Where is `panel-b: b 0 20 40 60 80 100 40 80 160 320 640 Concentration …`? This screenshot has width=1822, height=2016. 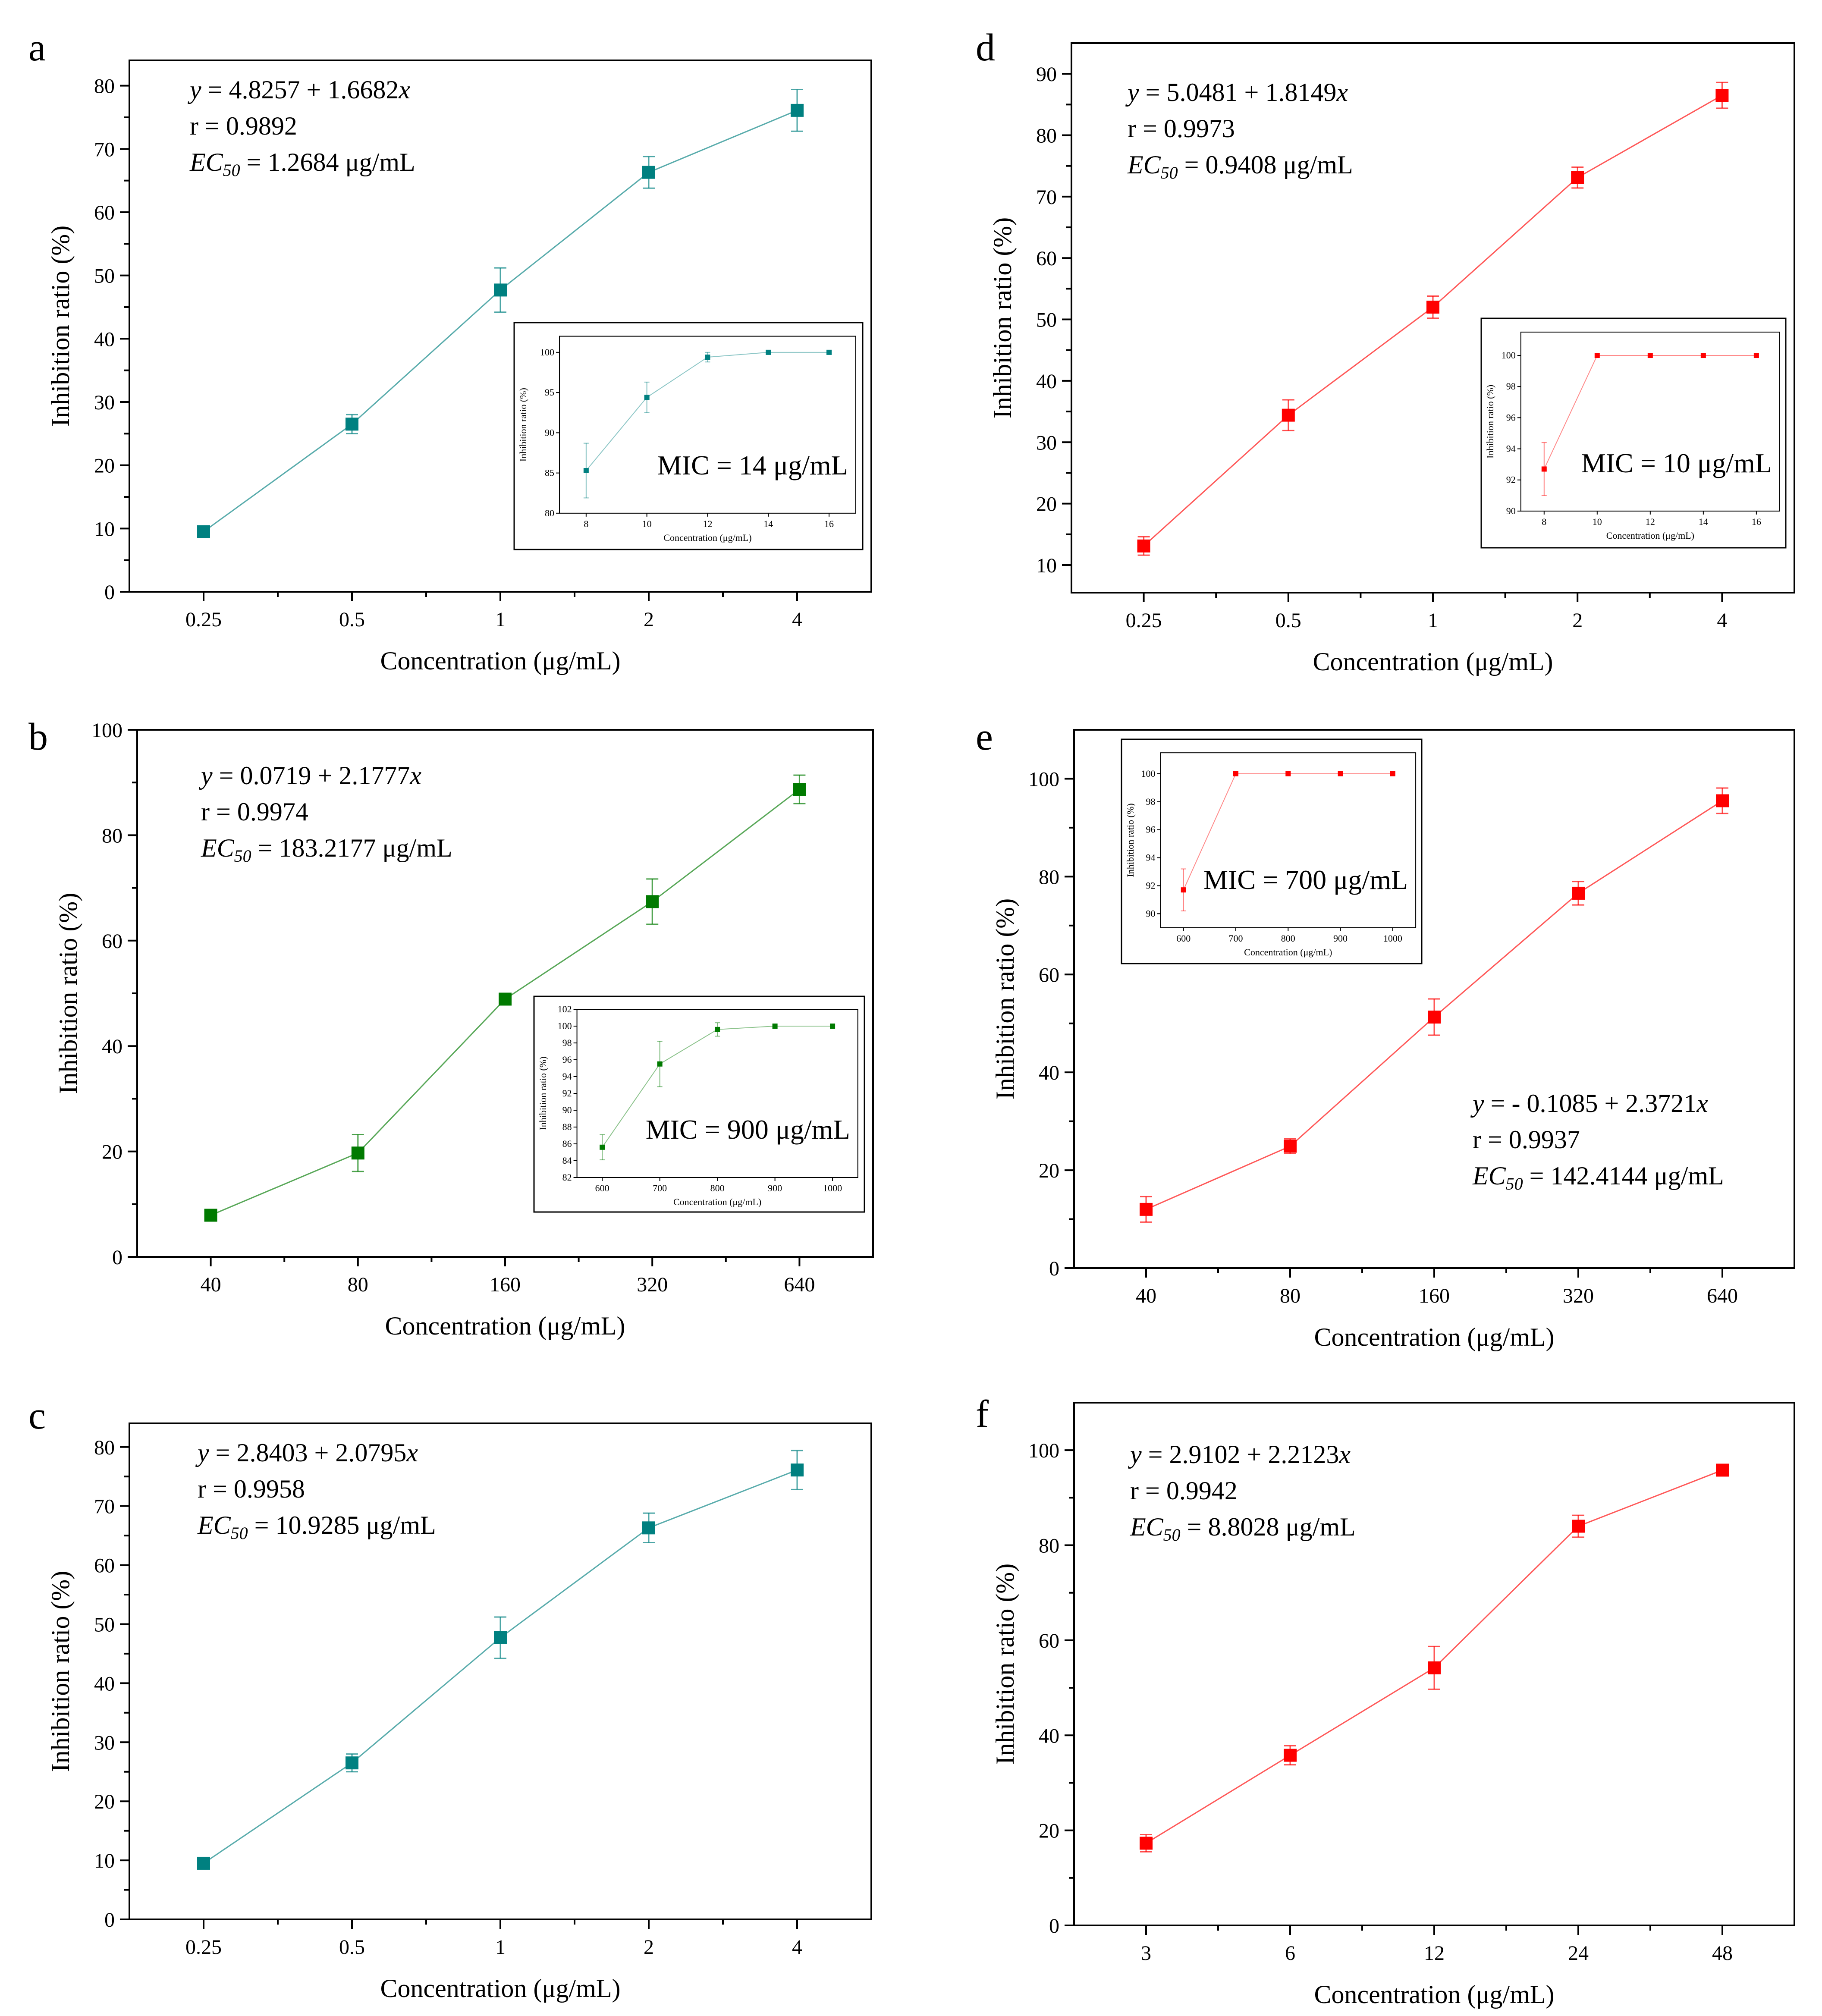 panel-b: b 0 20 40 60 80 100 40 80 160 320 640 Concentration … is located at coordinates (451, 1028).